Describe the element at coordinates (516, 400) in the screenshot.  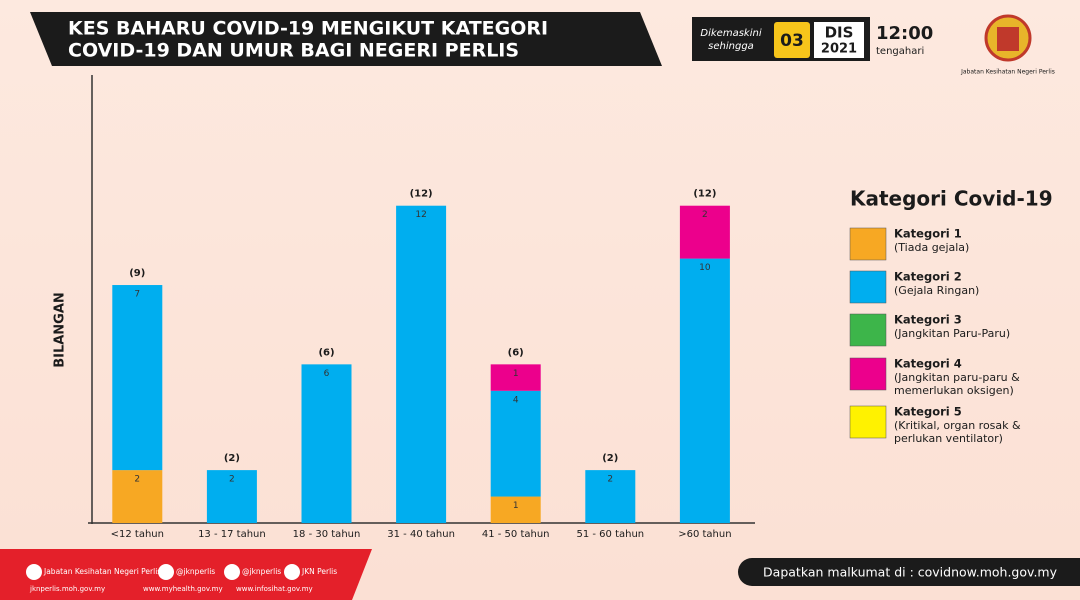
I see `segment-label: 4` at that location.